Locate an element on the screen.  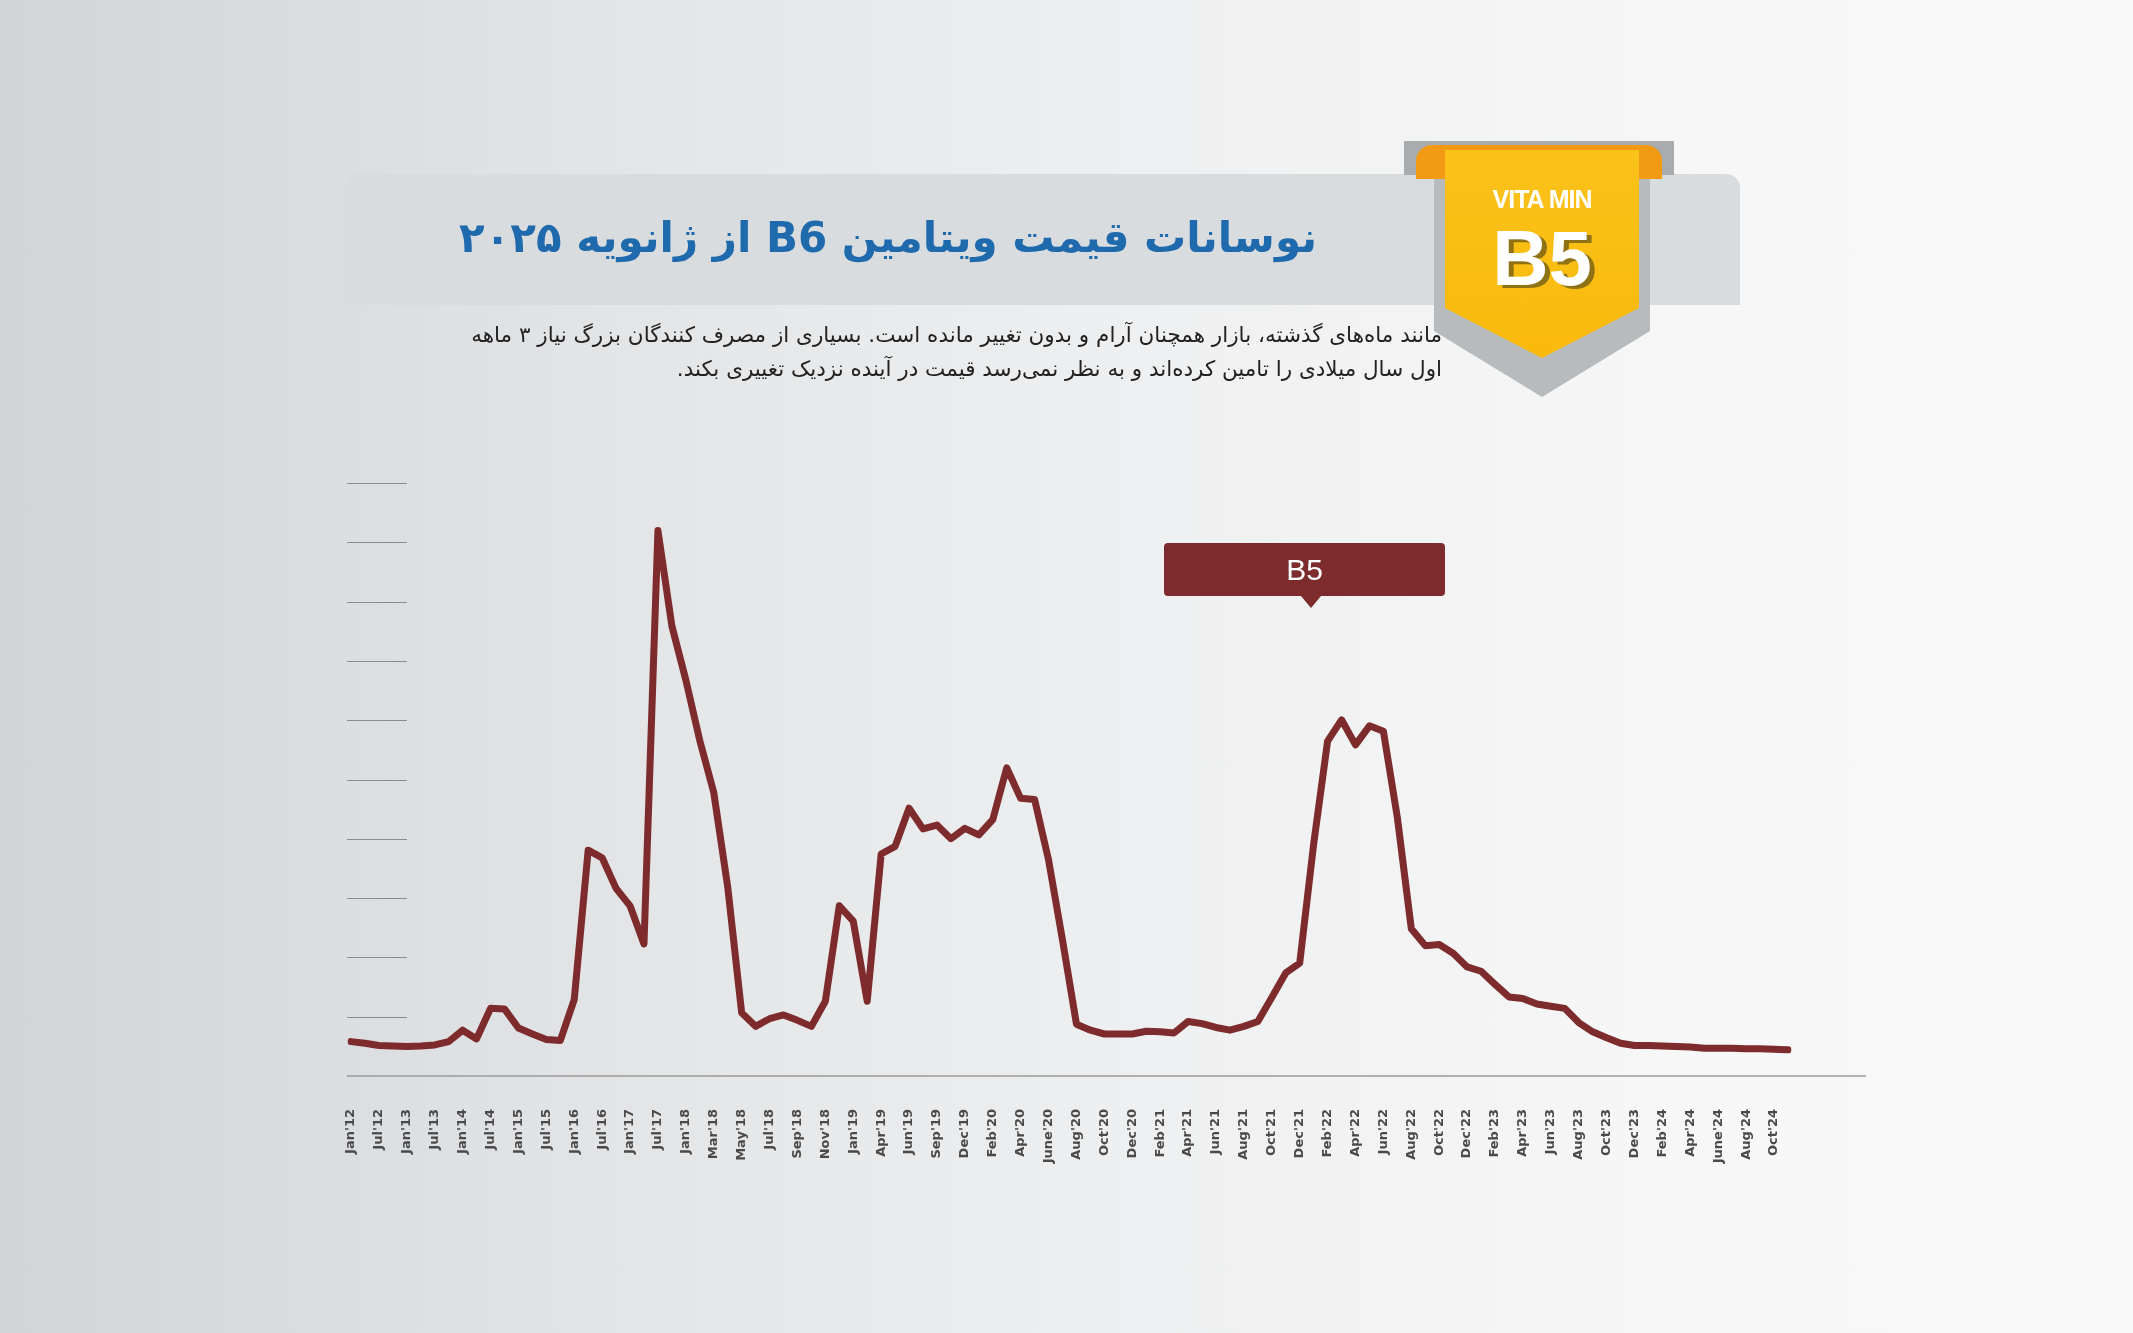
x-tick-label: Jun'22 is located at coordinates (1382, 1132).